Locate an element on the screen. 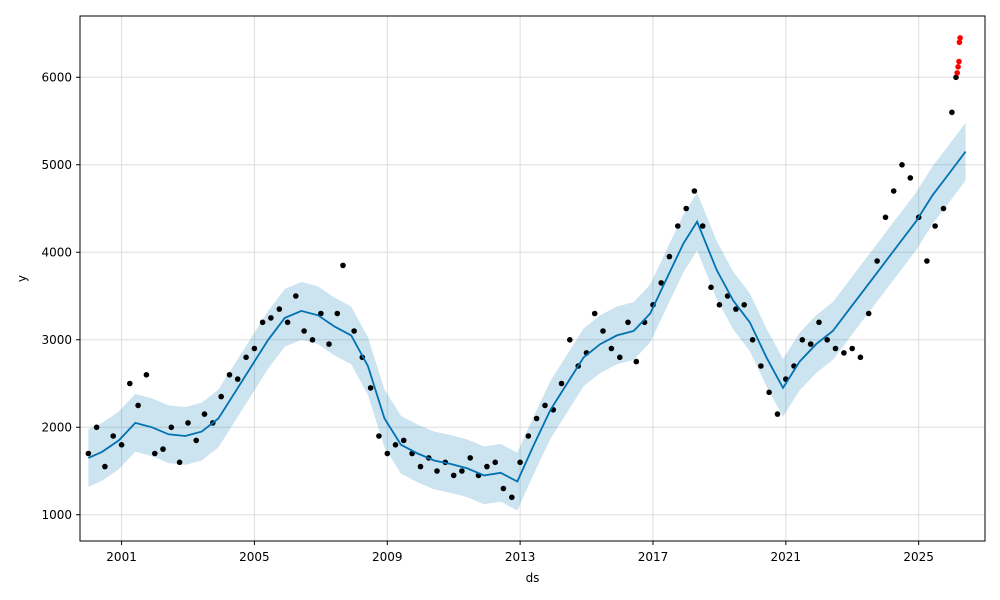  y-tick-label: 5000 is located at coordinates (56, 165).